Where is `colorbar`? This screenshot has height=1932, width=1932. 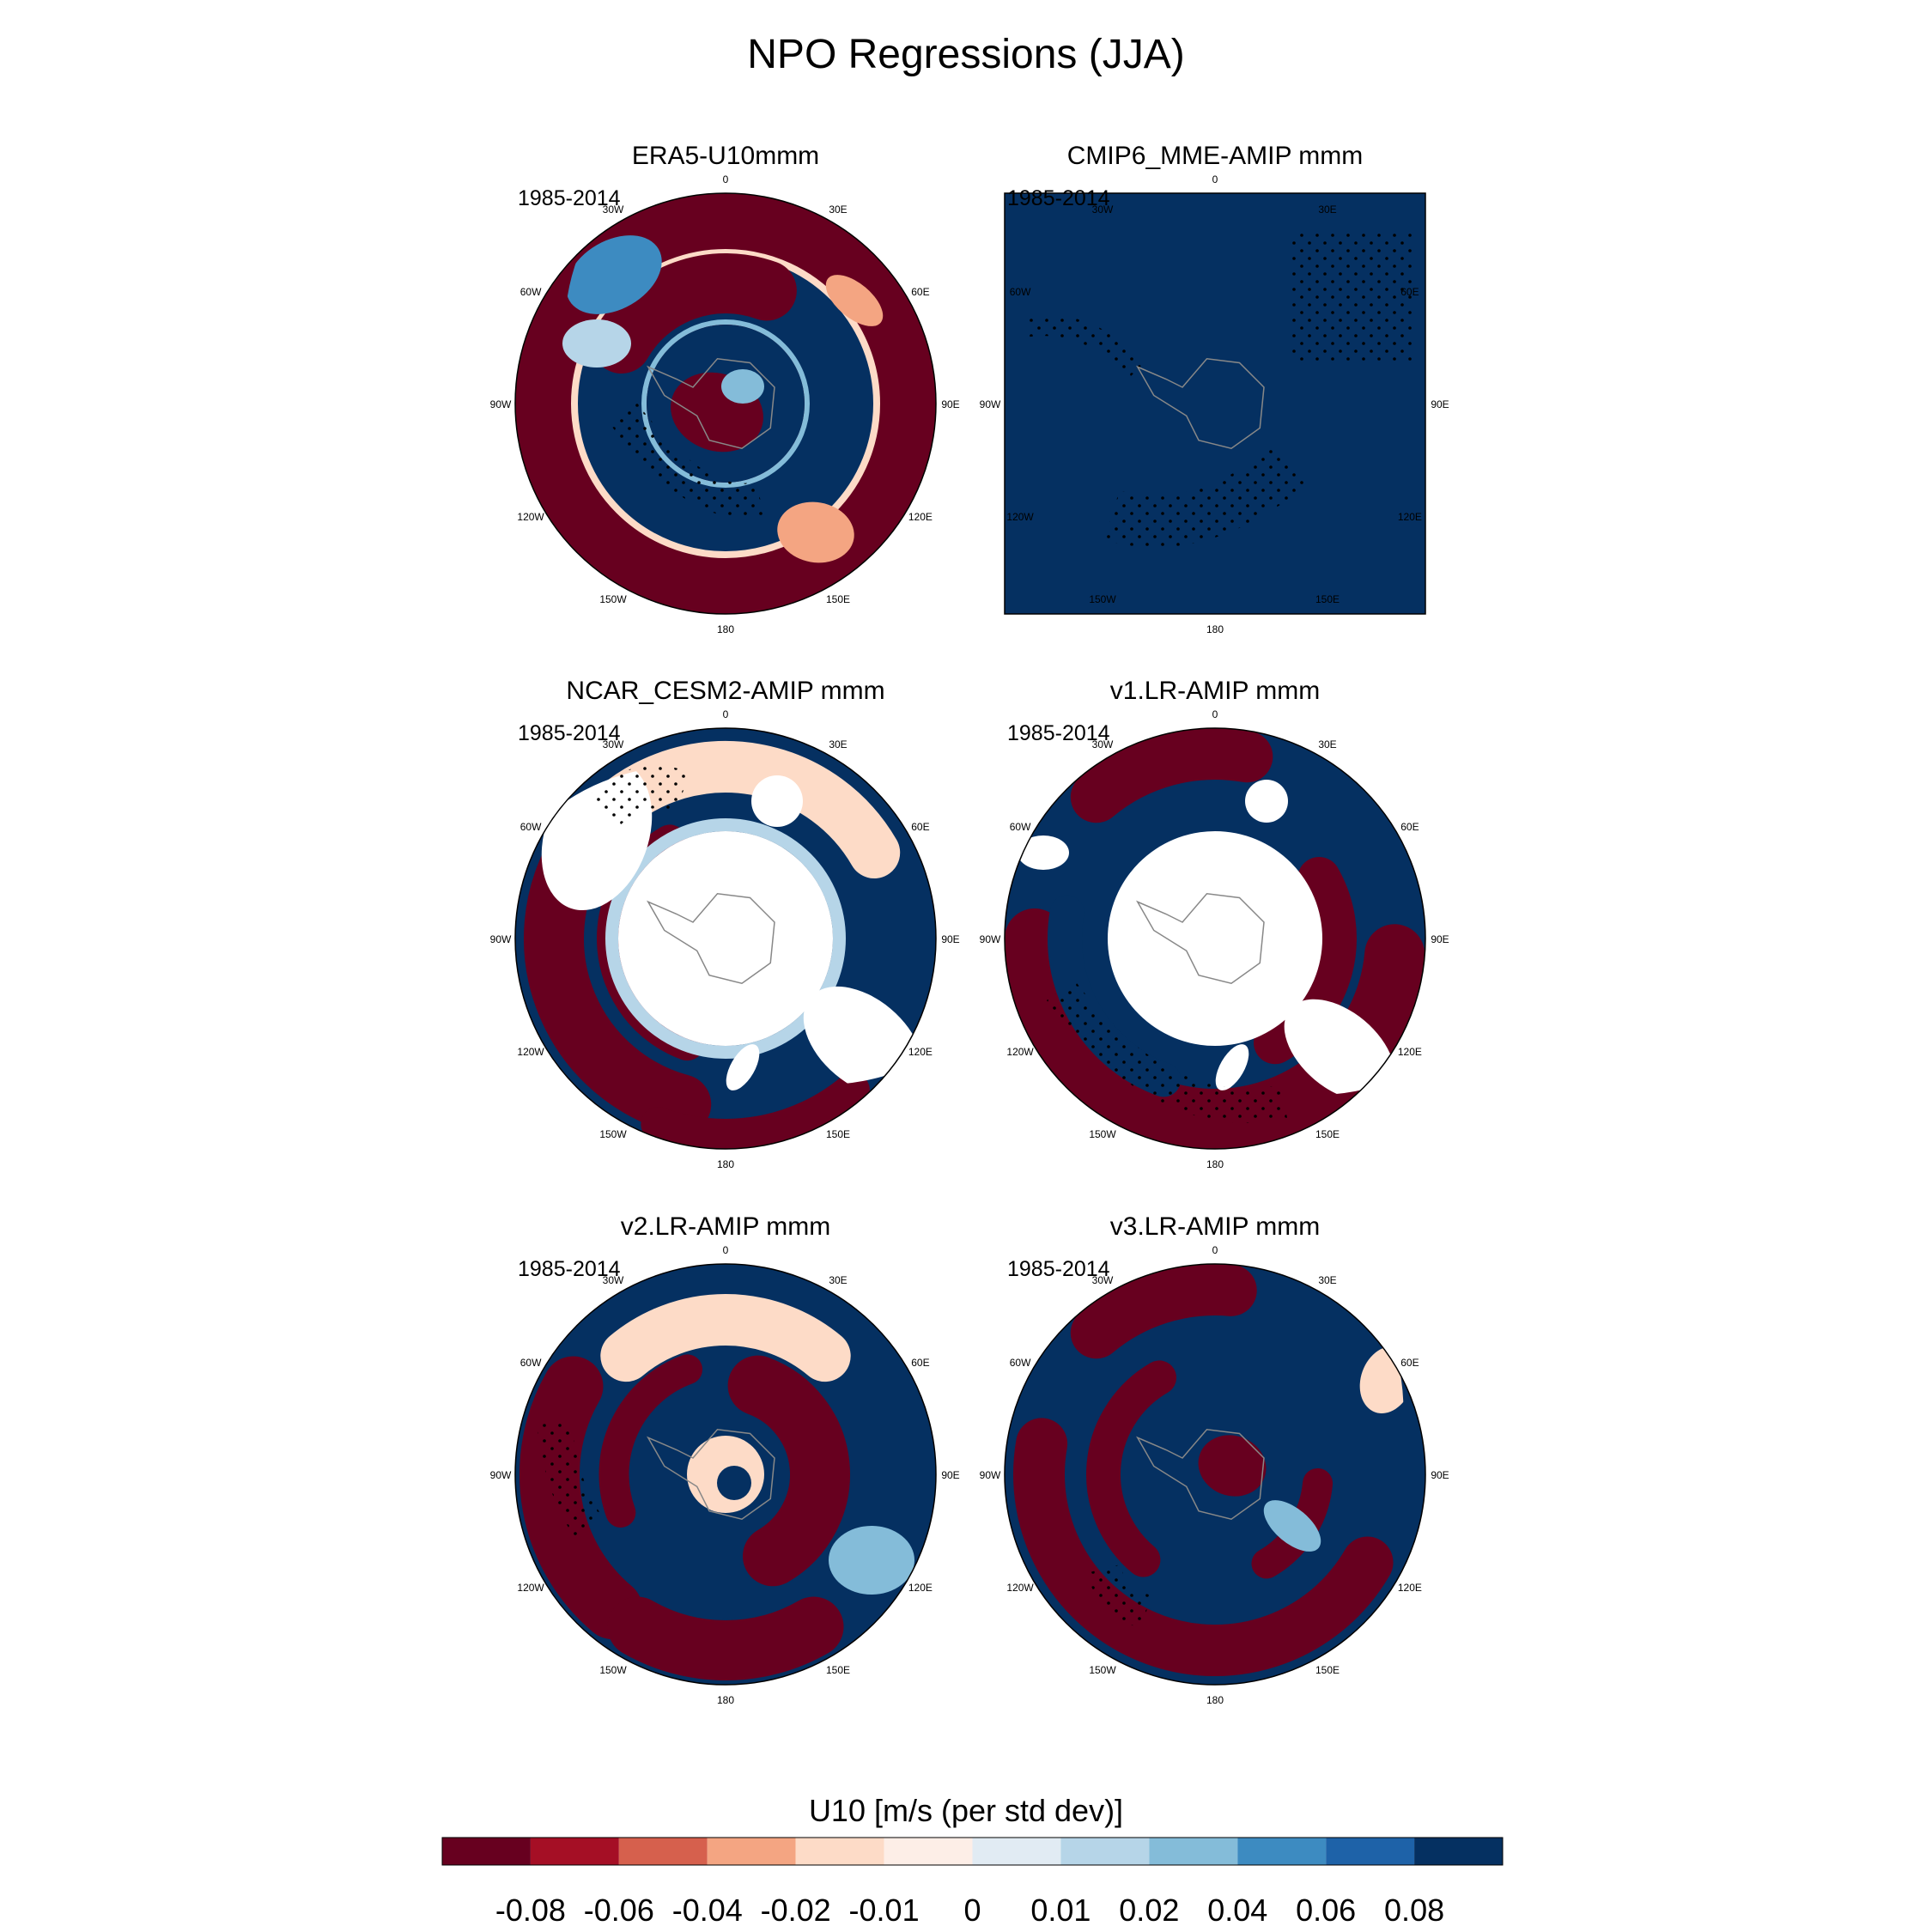 colorbar is located at coordinates (973, 1851).